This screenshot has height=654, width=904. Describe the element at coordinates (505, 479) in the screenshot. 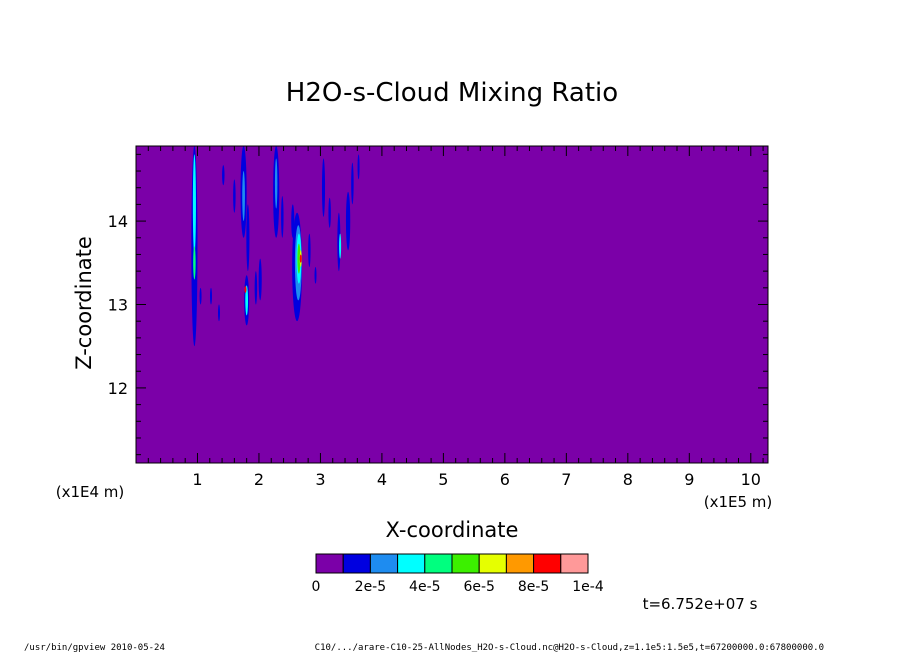

I see `x-tick-label-5: 6` at that location.